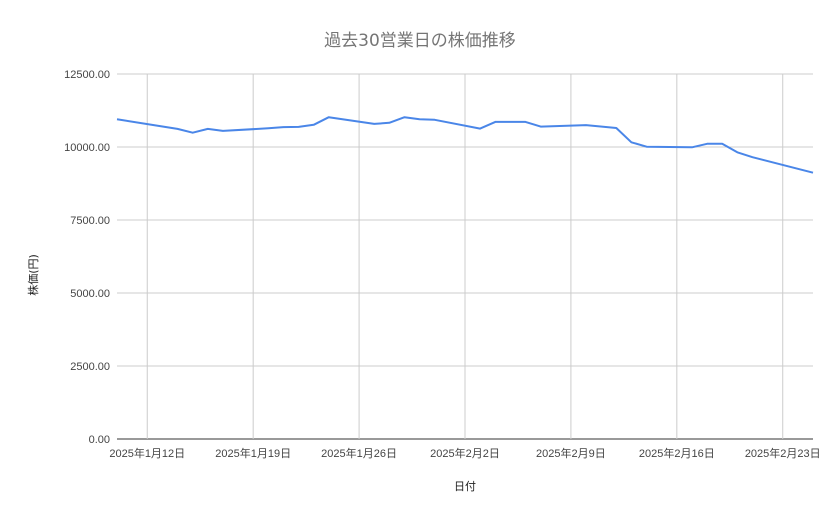 This screenshot has height=519, width=839. I want to click on x-axis-label: 日付, so click(465, 486).